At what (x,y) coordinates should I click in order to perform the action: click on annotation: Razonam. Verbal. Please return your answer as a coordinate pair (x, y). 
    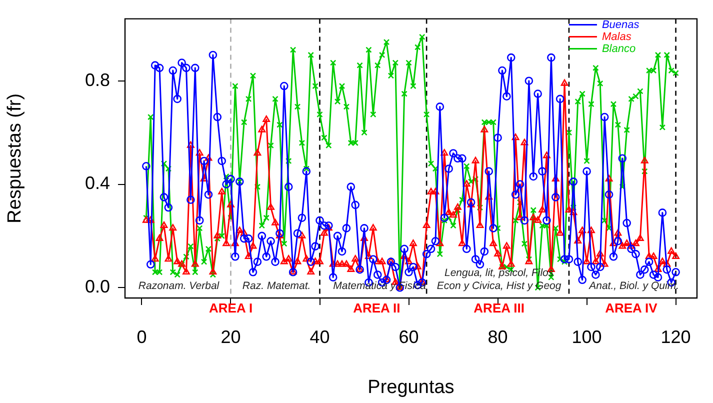
    Looking at the image, I should click on (179, 286).